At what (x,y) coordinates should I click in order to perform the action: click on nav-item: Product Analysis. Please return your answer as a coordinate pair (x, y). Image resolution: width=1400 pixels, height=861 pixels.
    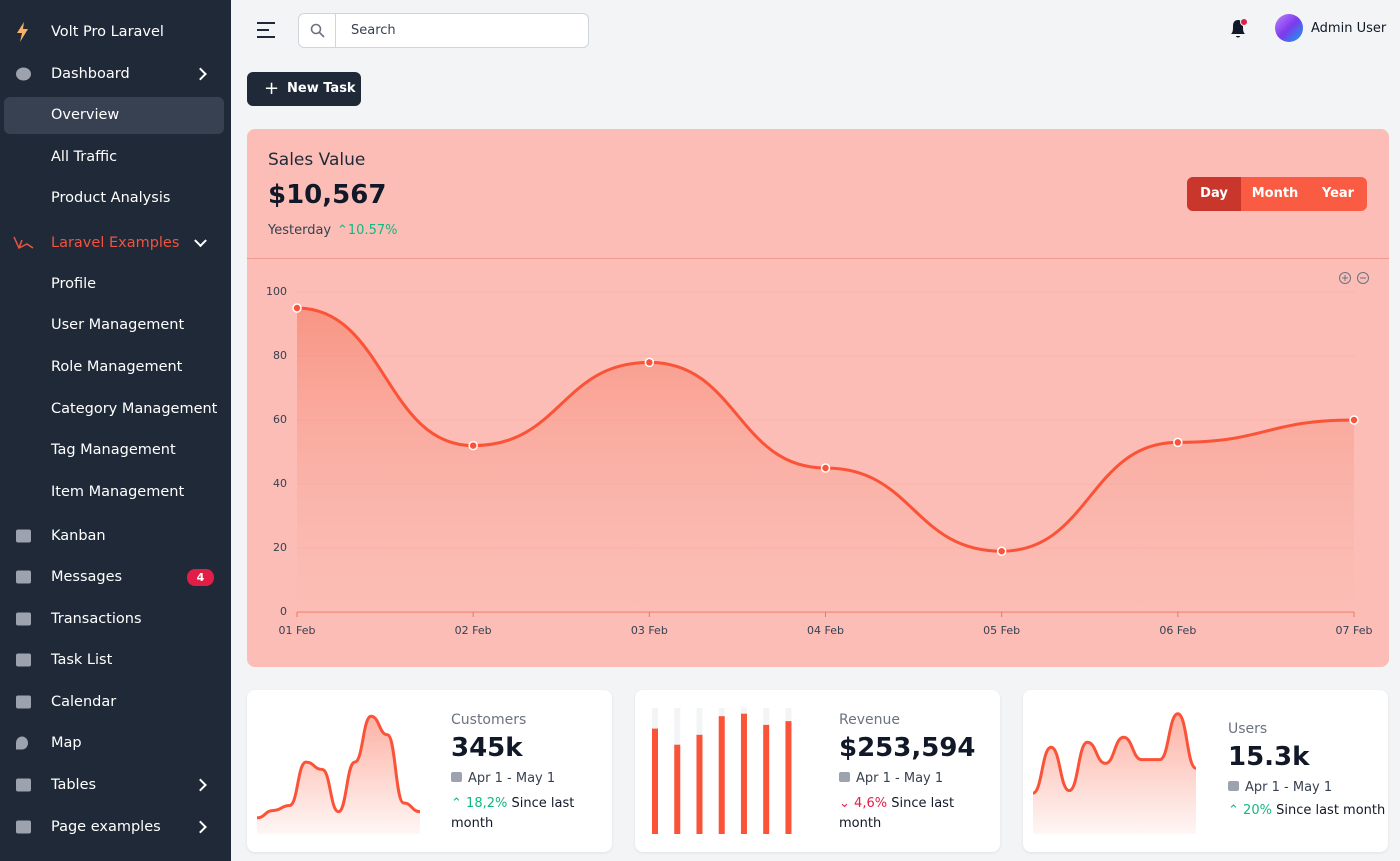
    Looking at the image, I should click on (111, 198).